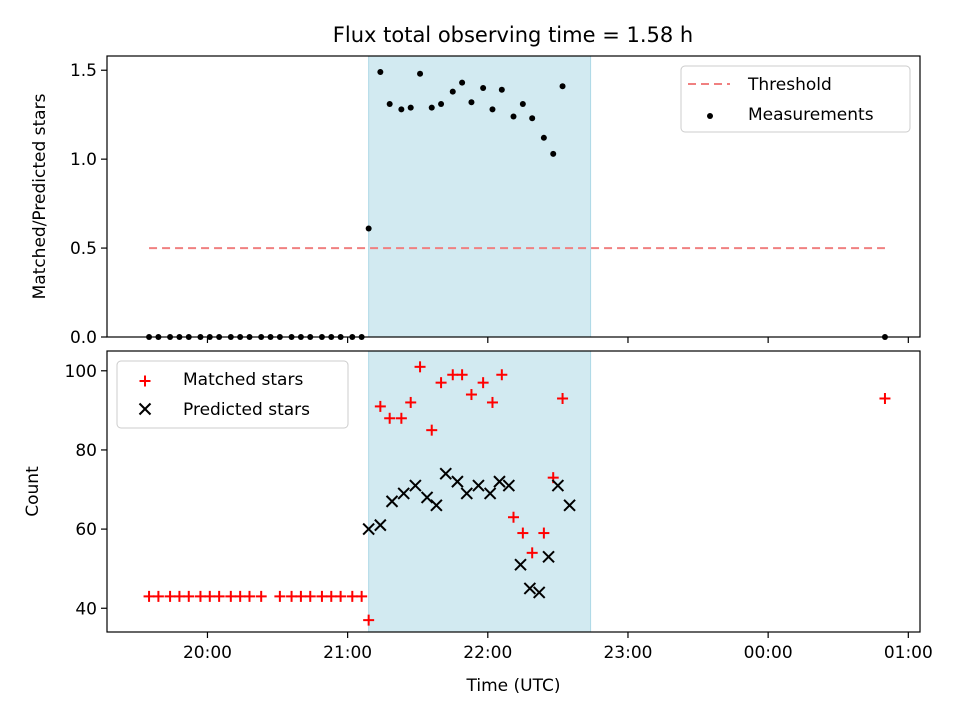  I want to click on y-tick-label: 100, so click(81, 372).